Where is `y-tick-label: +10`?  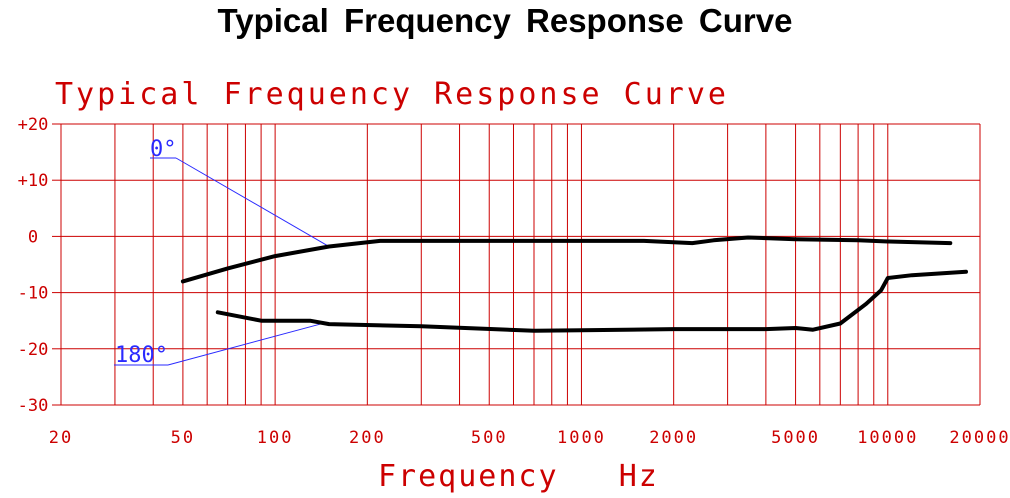 y-tick-label: +10 is located at coordinates (33, 181).